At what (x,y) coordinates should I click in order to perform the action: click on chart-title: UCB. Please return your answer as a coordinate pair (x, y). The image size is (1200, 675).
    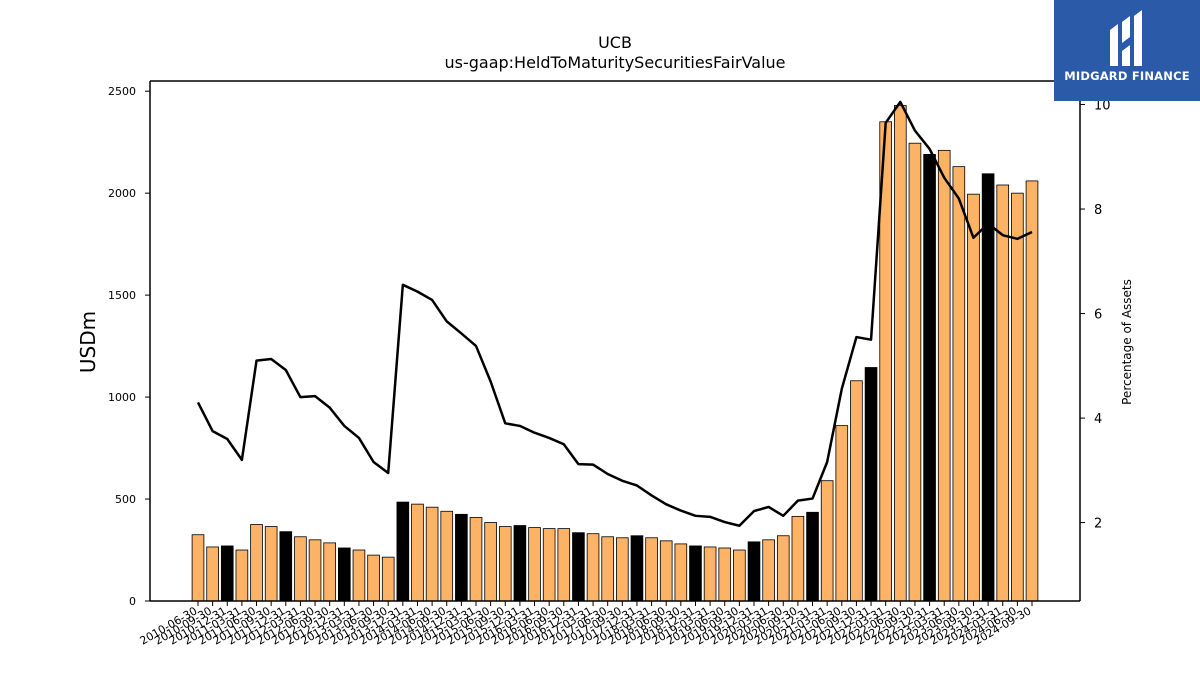
    Looking at the image, I should click on (615, 42).